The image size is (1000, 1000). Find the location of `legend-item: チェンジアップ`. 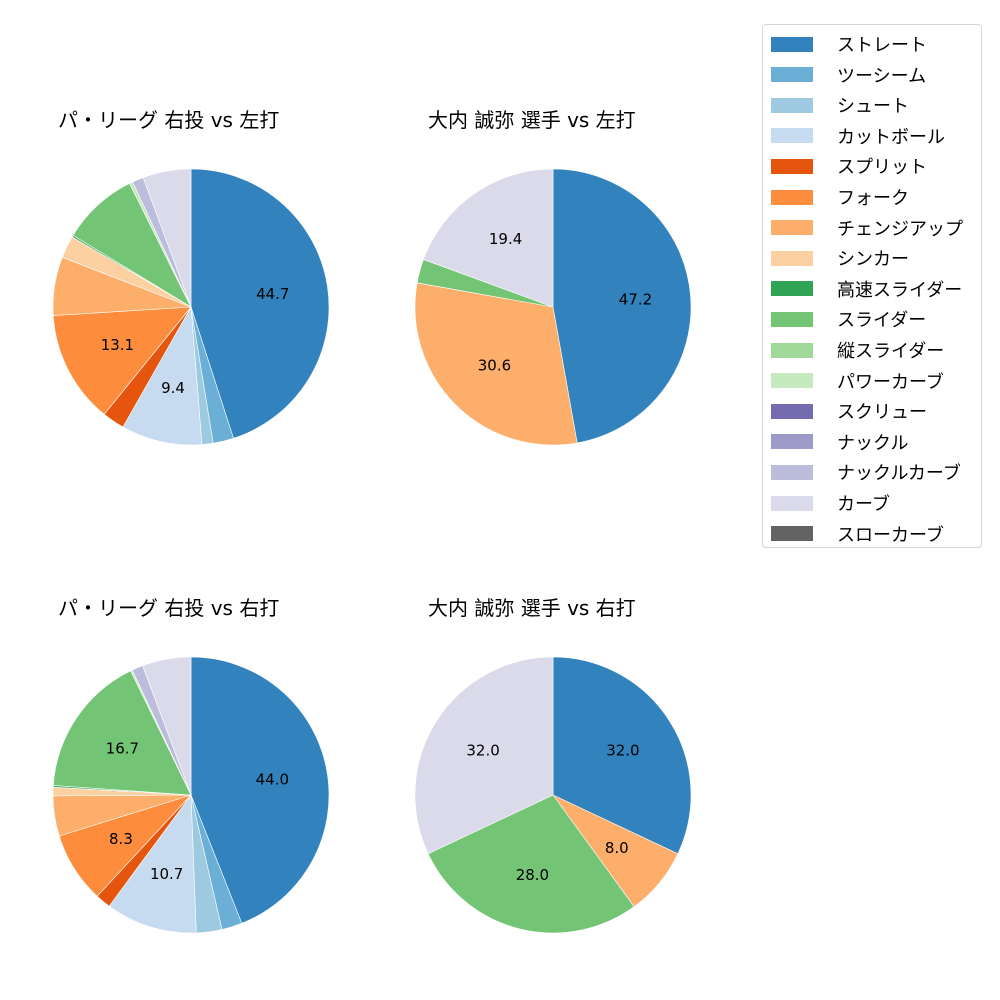

legend-item: チェンジアップ is located at coordinates (867, 228).